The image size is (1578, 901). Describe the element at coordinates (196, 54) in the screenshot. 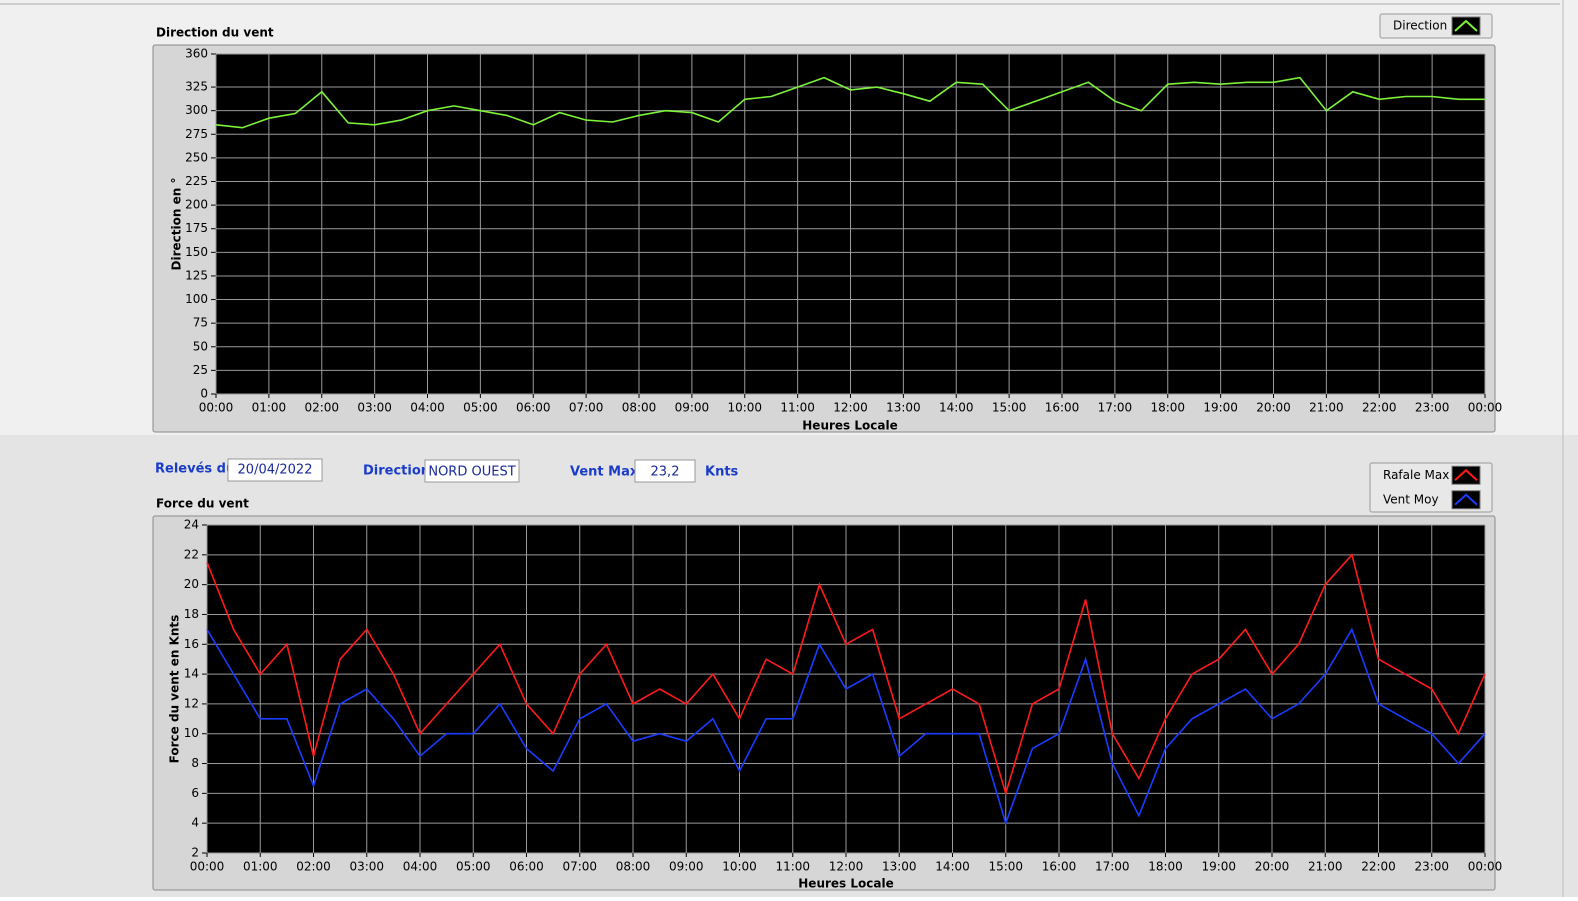

I see `y-tick-label: 360` at that location.